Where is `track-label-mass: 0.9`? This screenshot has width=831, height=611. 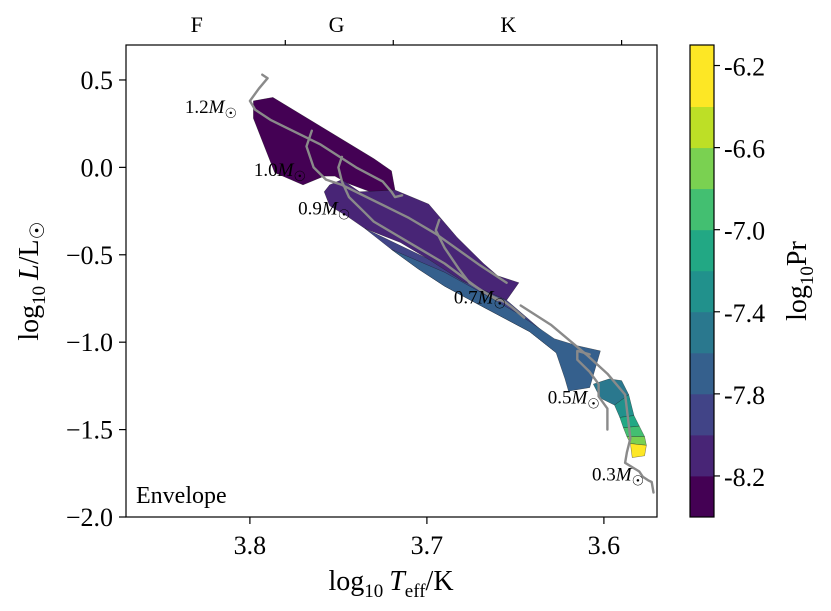
track-label-mass: 0.9 is located at coordinates (310, 209).